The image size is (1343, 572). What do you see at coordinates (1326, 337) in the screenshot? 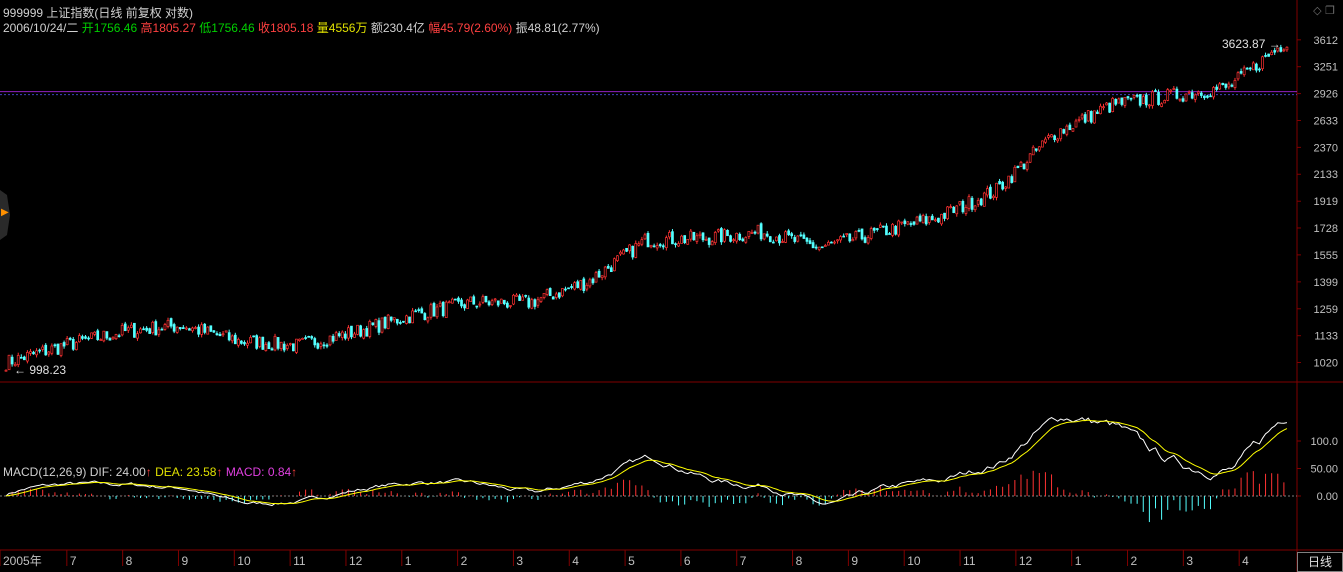
I see `price-tick-label: 1133` at bounding box center [1326, 337].